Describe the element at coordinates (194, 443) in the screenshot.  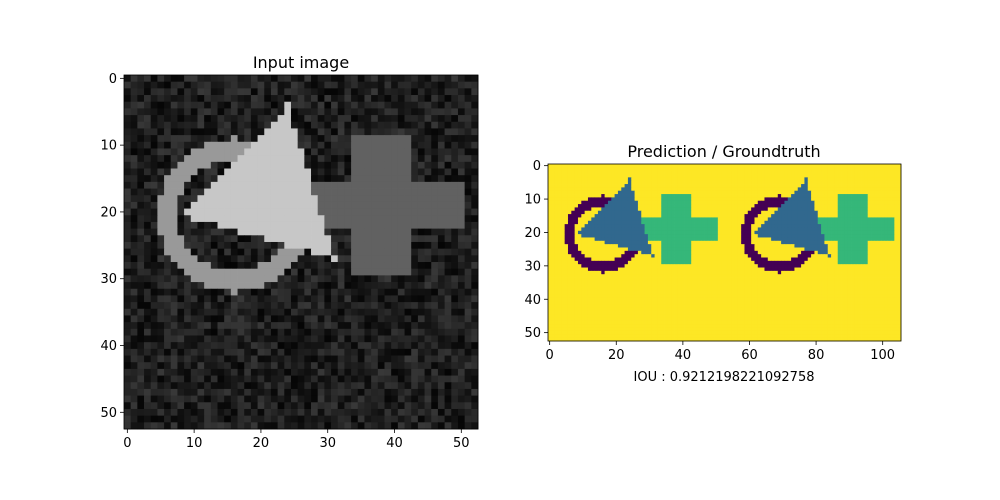
I see `input-xtick-label: 10` at that location.